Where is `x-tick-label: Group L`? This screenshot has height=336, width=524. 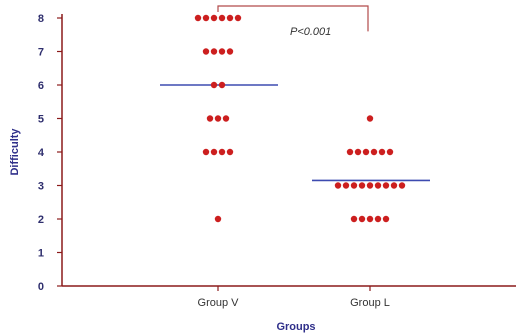 x-tick-label: Group L is located at coordinates (370, 303).